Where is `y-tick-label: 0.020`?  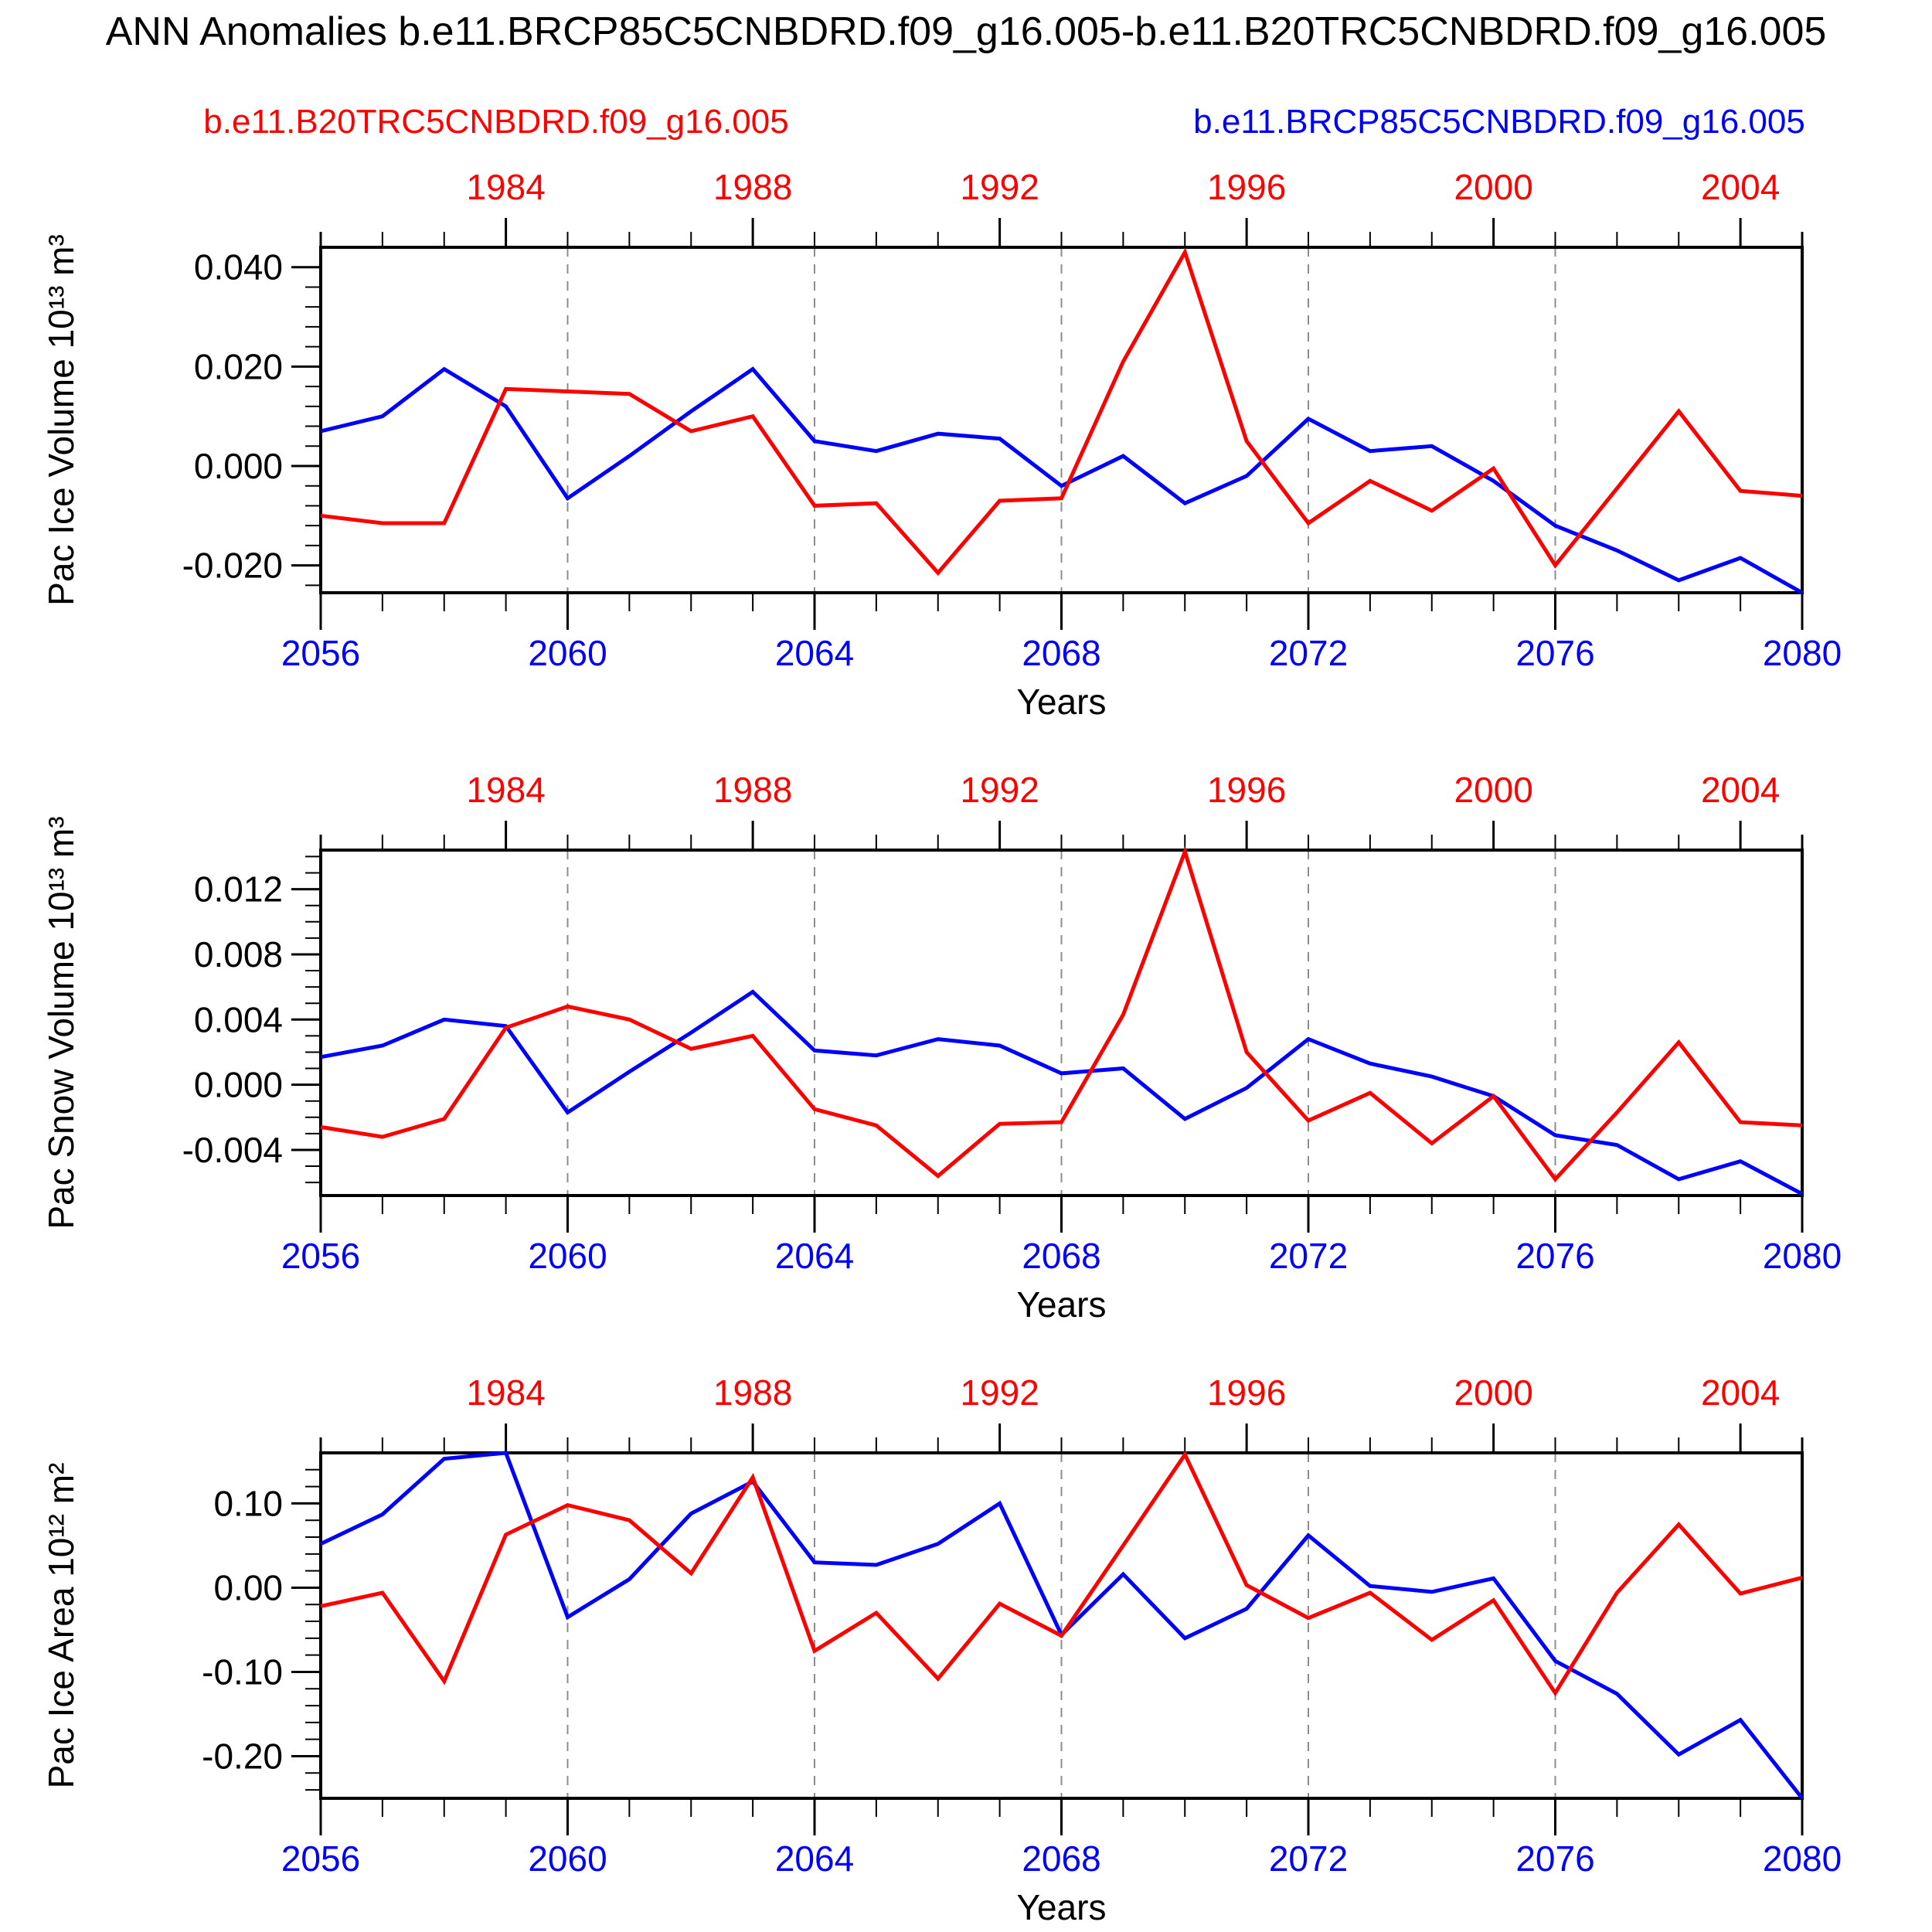 y-tick-label: 0.020 is located at coordinates (239, 366).